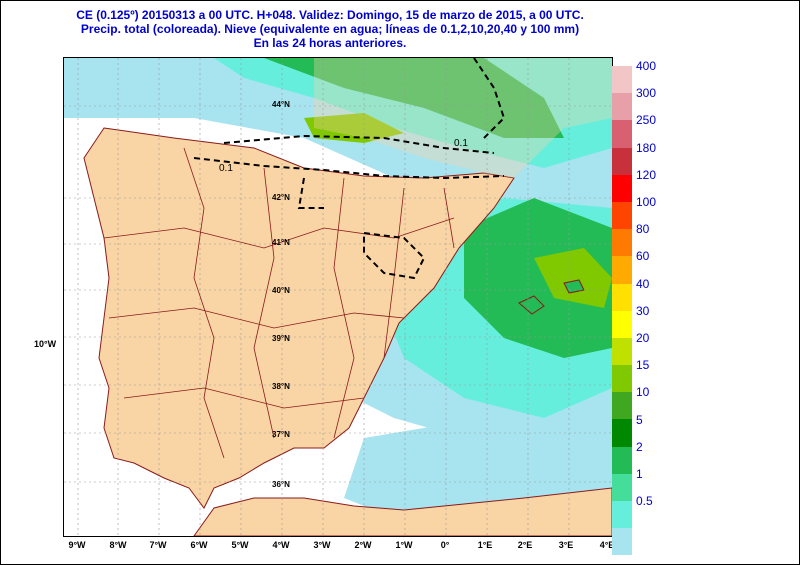 The width and height of the screenshot is (800, 565). I want to click on lat-label: 36°N, so click(281, 484).